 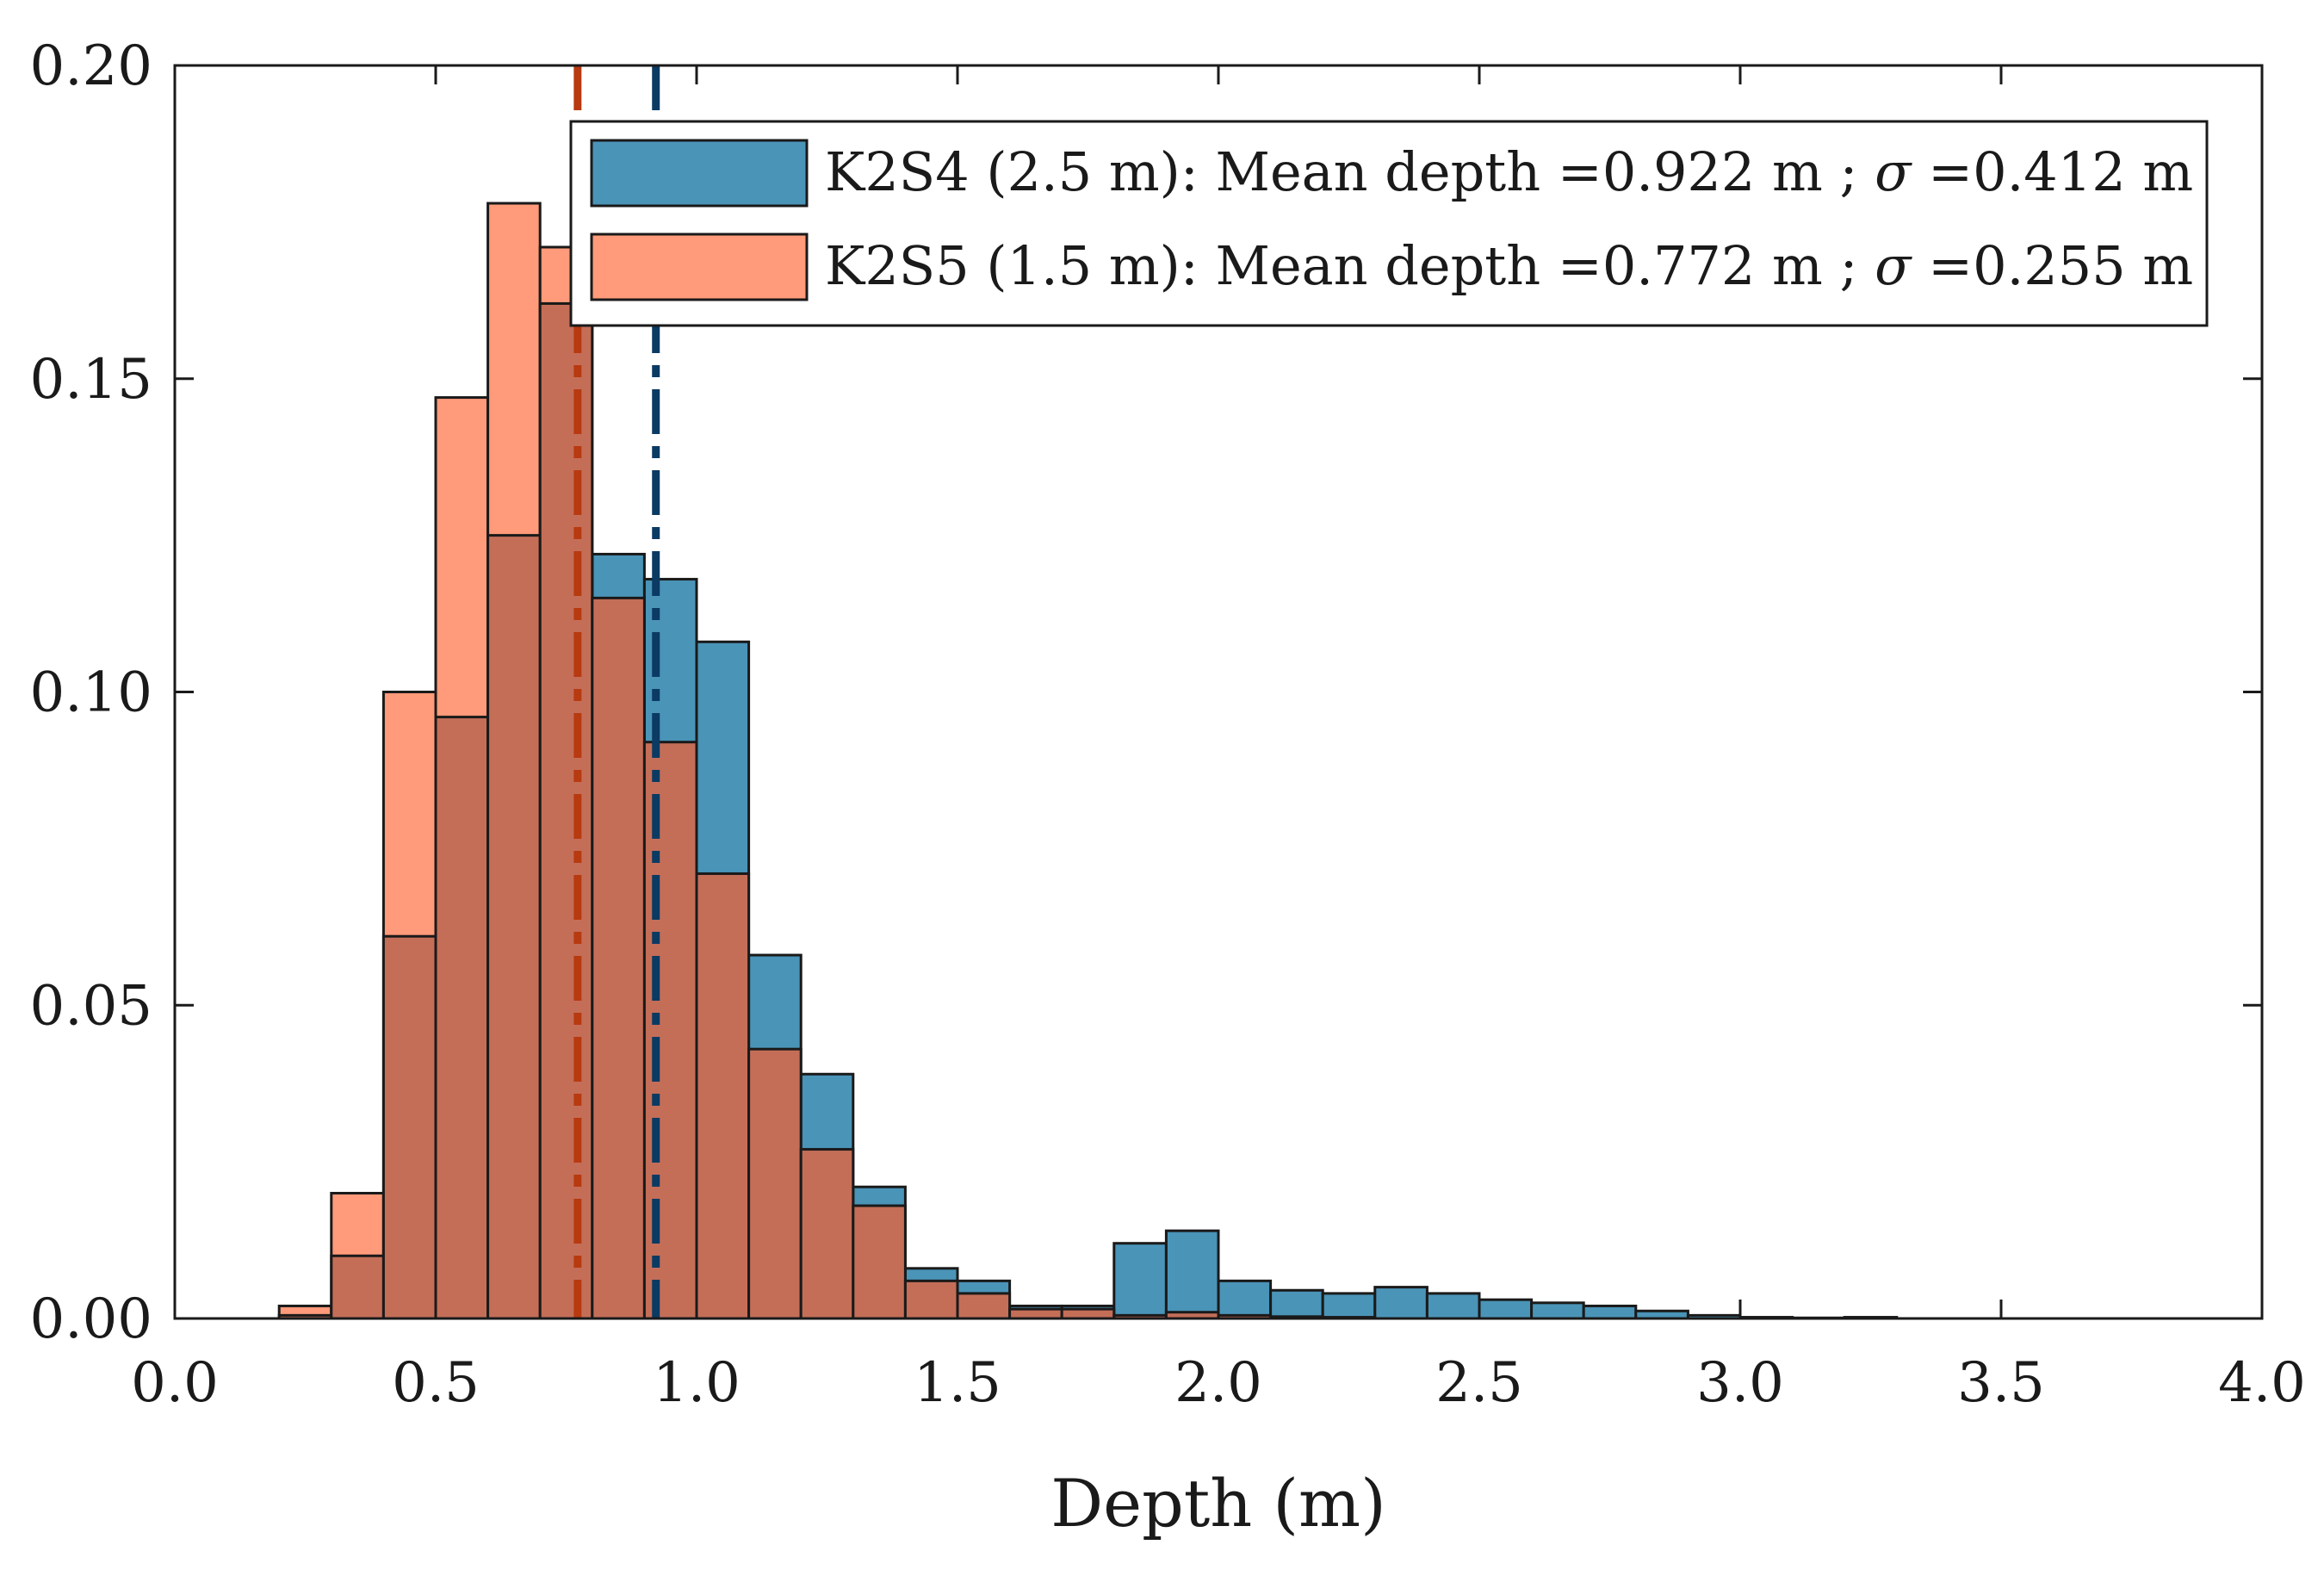 I want to click on legend-box, so click(x=1389, y=223).